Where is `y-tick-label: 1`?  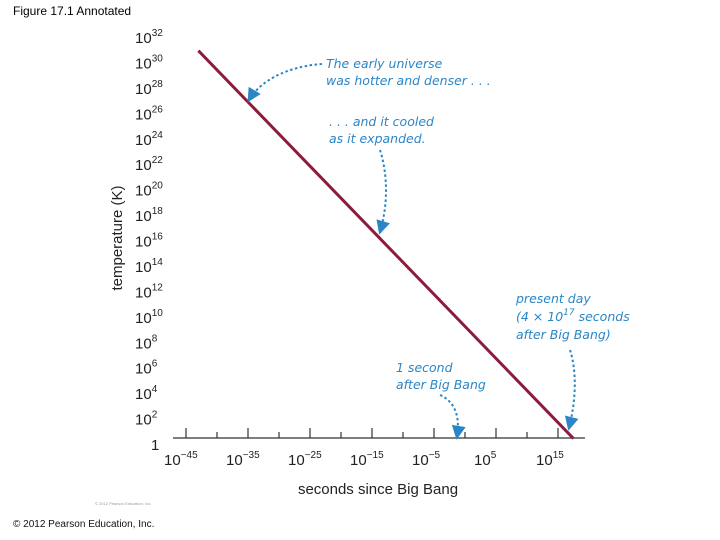 y-tick-label: 1 is located at coordinates (155, 445).